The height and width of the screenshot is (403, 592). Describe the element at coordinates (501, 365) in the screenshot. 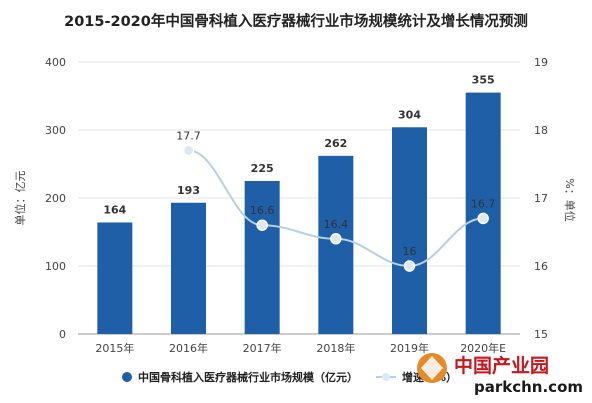

I see `logo-text: 中国产业园` at that location.